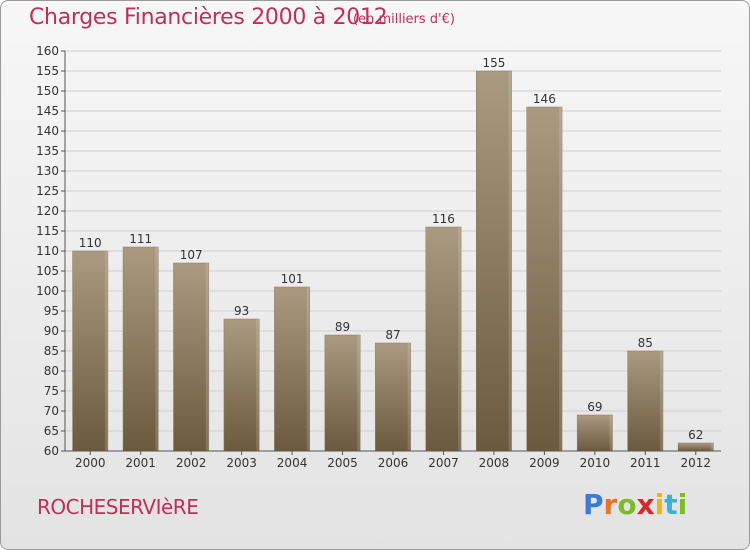 The height and width of the screenshot is (550, 750). Describe the element at coordinates (140, 463) in the screenshot. I see `x-tick-label-2001: 2001` at that location.